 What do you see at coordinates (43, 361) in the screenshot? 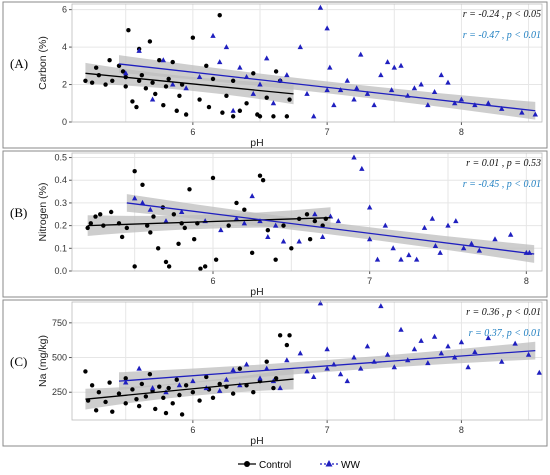
I see `y-axis-label: Na (mg/kg)` at bounding box center [43, 361].